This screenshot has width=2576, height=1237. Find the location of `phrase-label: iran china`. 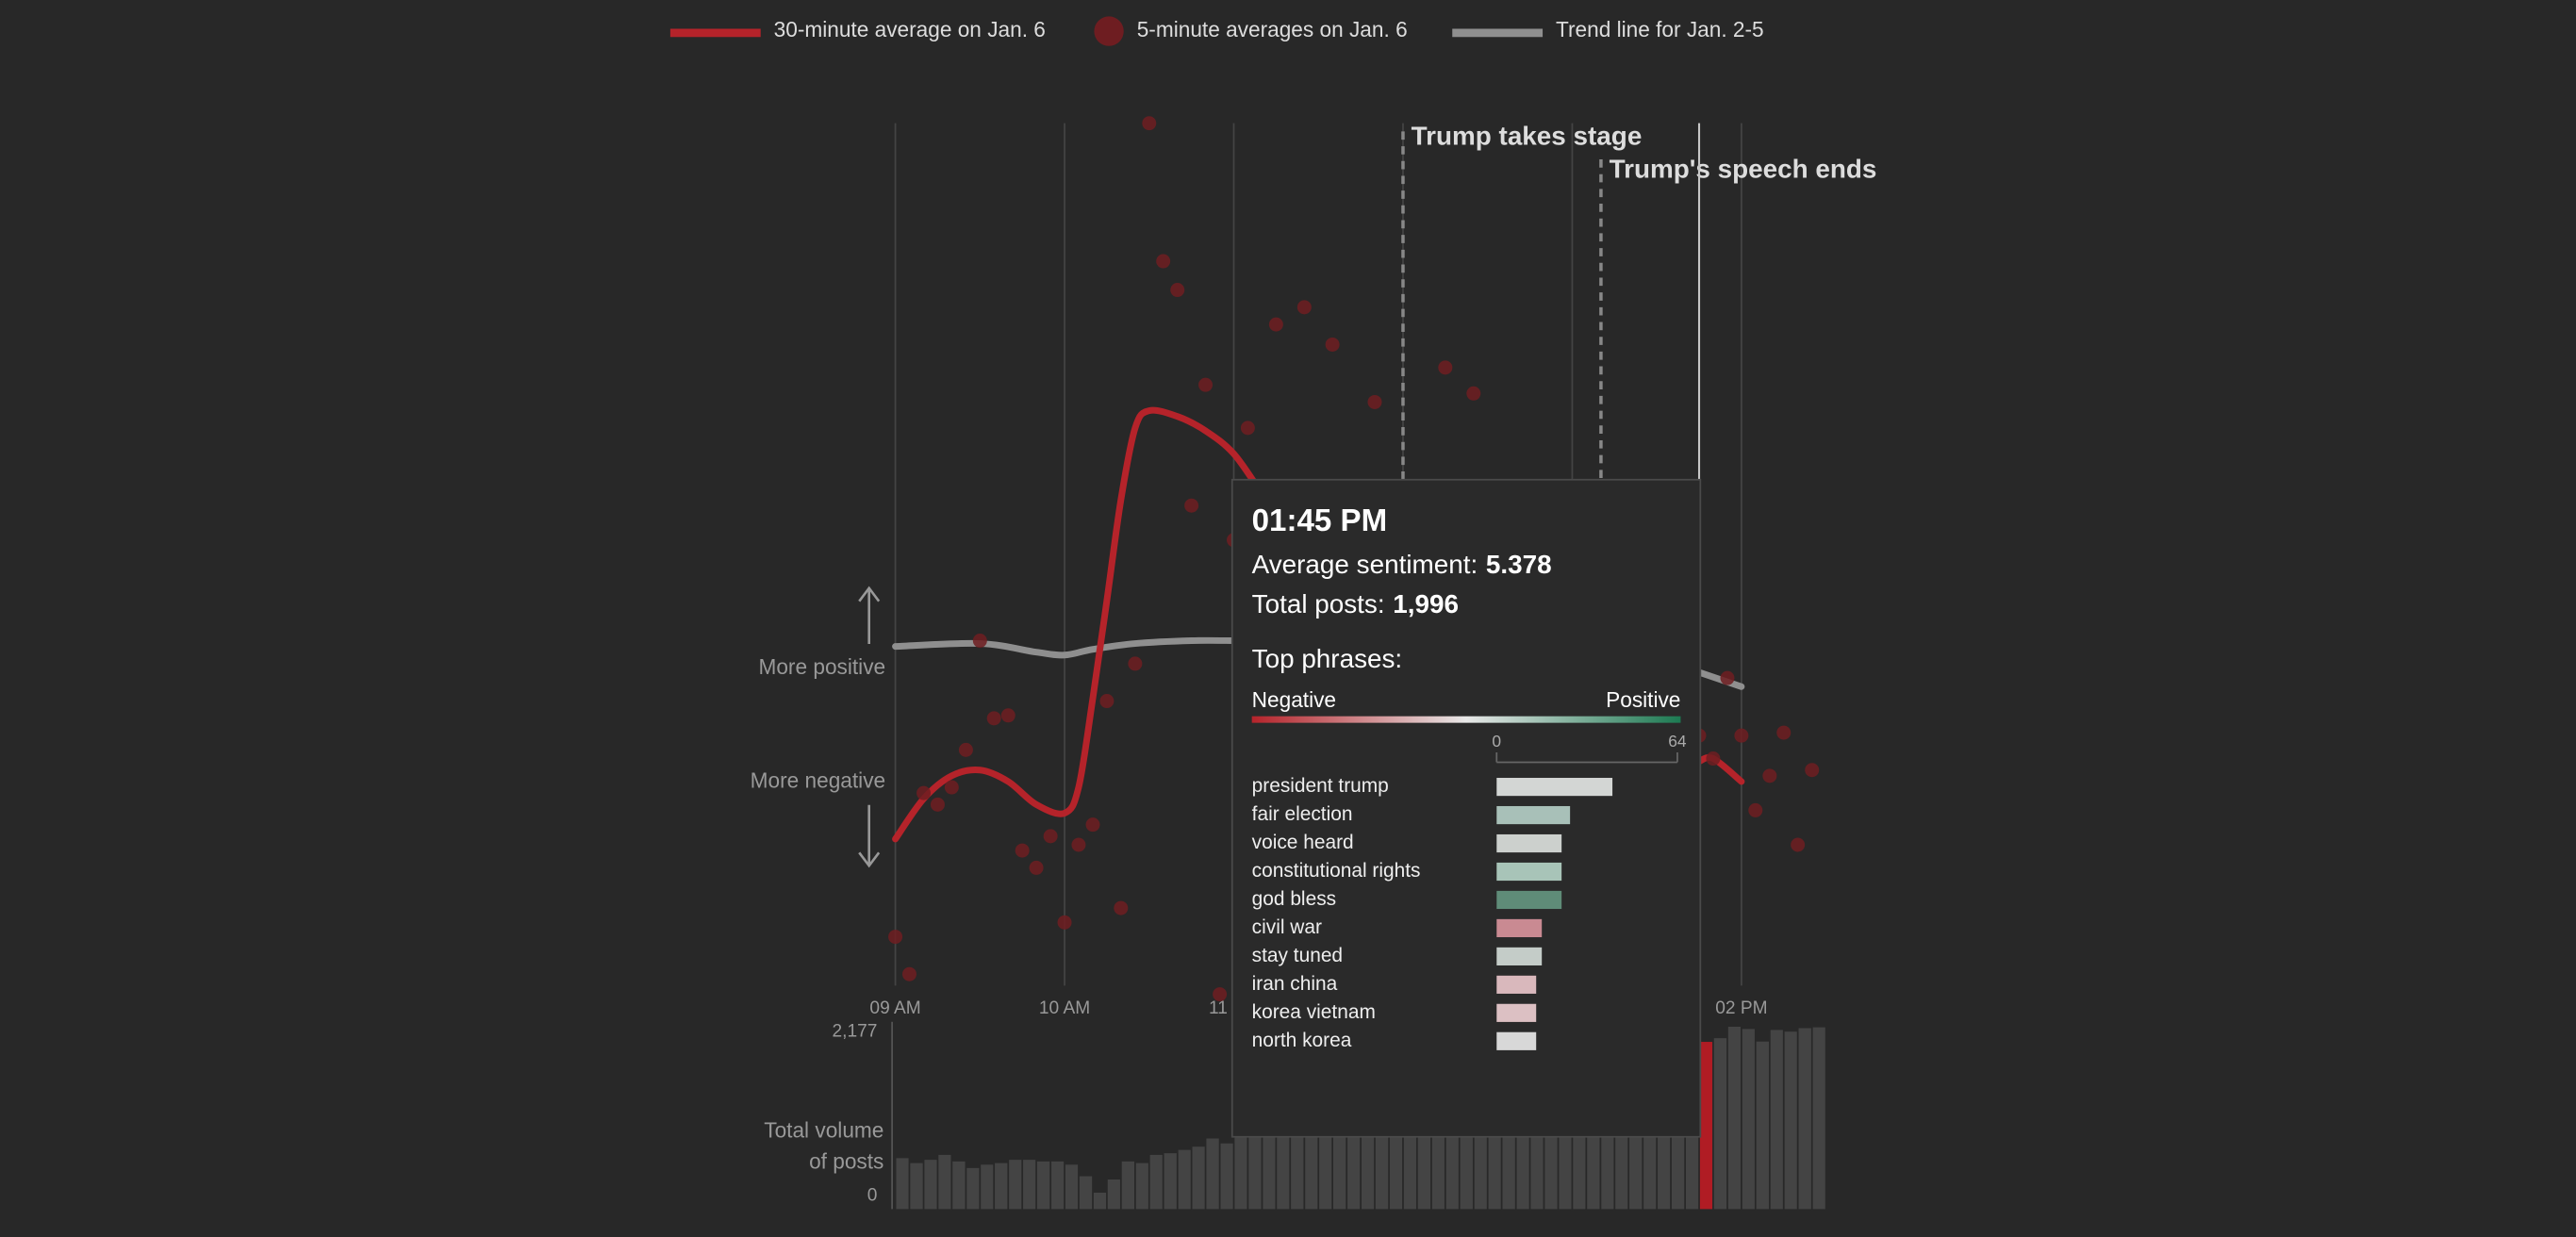

phrase-label: iran china is located at coordinates (1295, 984).